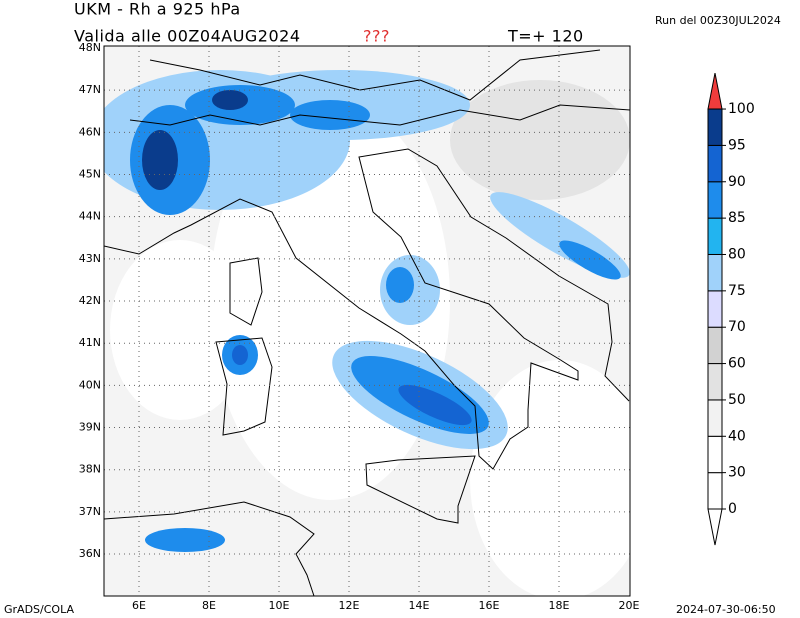 The height and width of the screenshot is (618, 800). What do you see at coordinates (90, 469) in the screenshot?
I see `lat-label: 38N` at bounding box center [90, 469].